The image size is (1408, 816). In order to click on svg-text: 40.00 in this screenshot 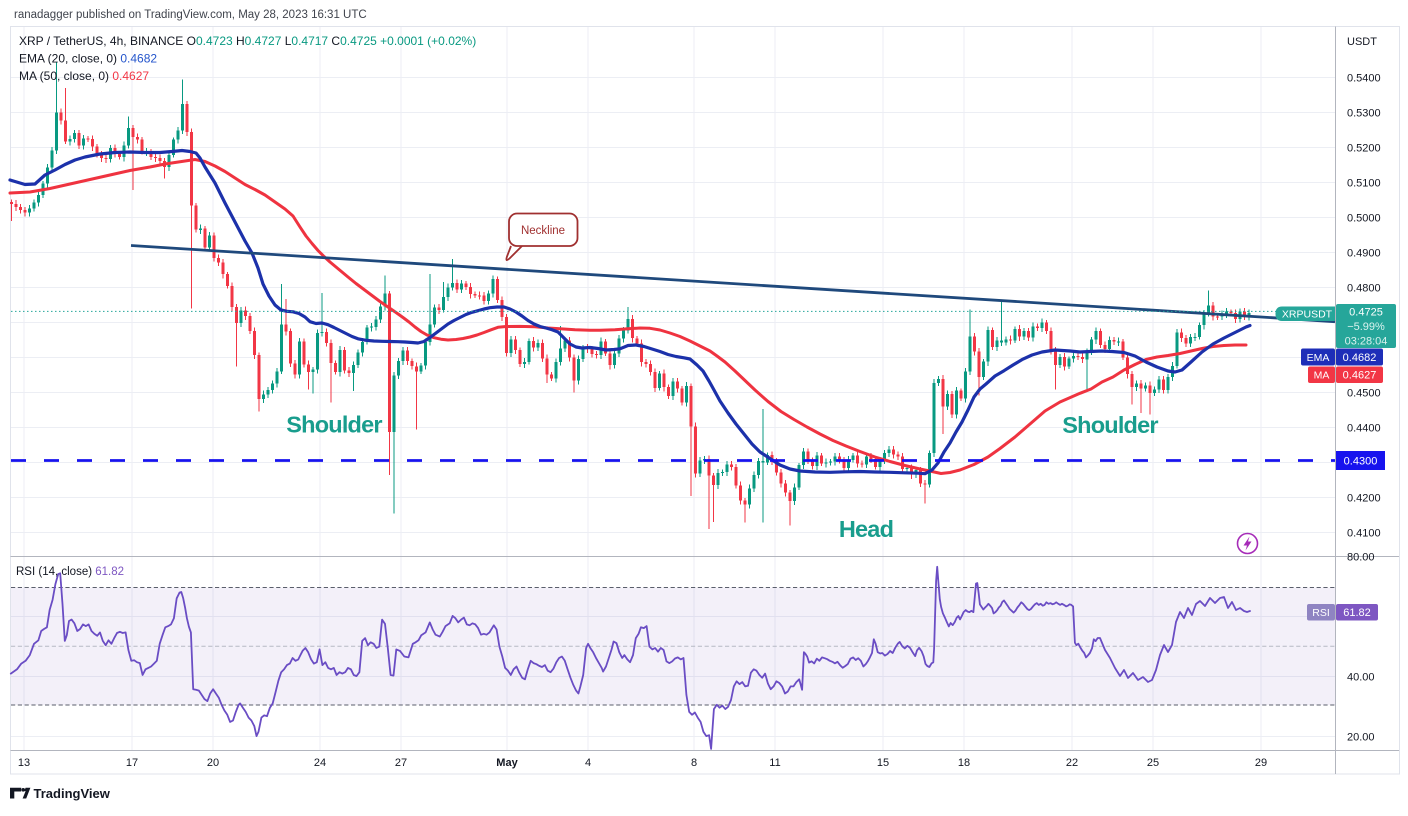, I will do `click(1361, 678)`.